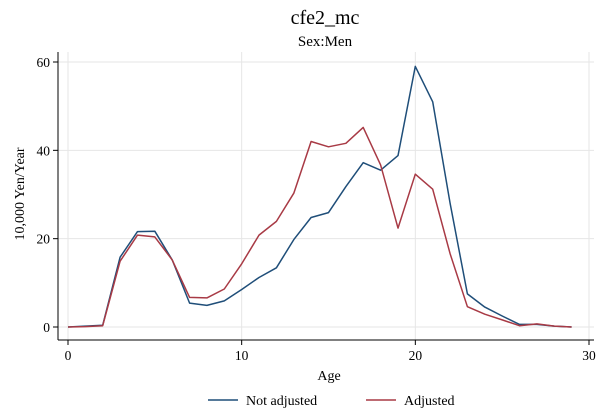 This screenshot has height=418, width=598. Describe the element at coordinates (416, 355) in the screenshot. I see `x-tick-label: 20` at that location.